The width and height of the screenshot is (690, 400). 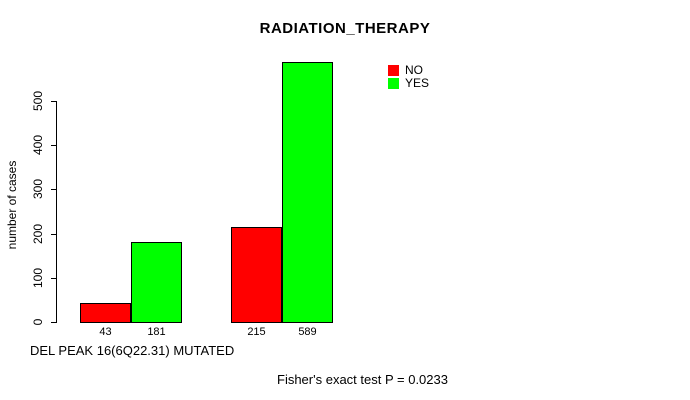 What do you see at coordinates (393, 70) in the screenshot?
I see `legend-swatch-no` at bounding box center [393, 70].